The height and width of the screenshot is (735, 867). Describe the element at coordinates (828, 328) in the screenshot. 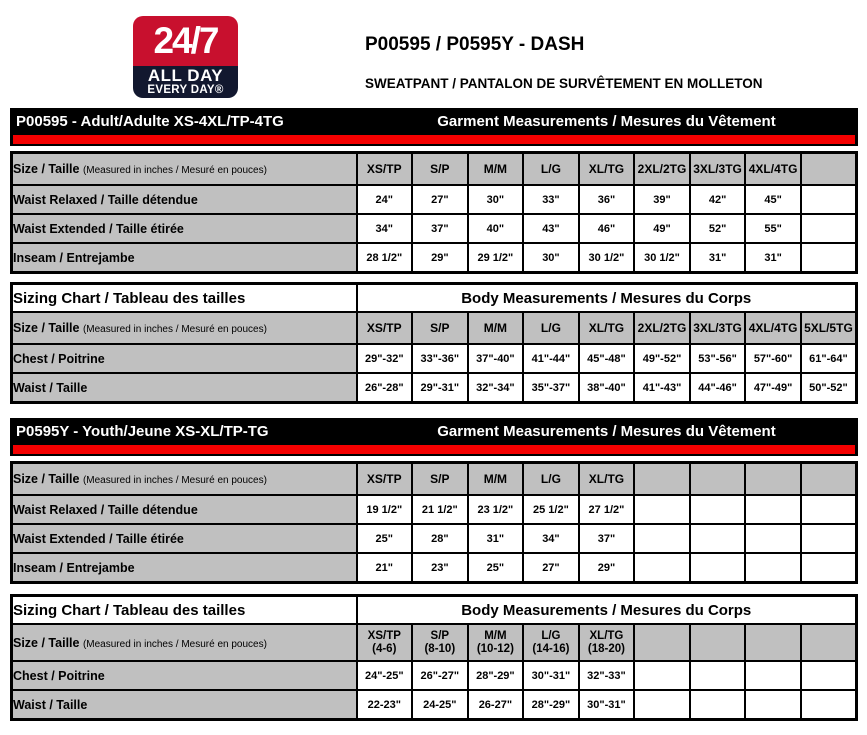

I see `size-cell: 5XL/5TG` at that location.